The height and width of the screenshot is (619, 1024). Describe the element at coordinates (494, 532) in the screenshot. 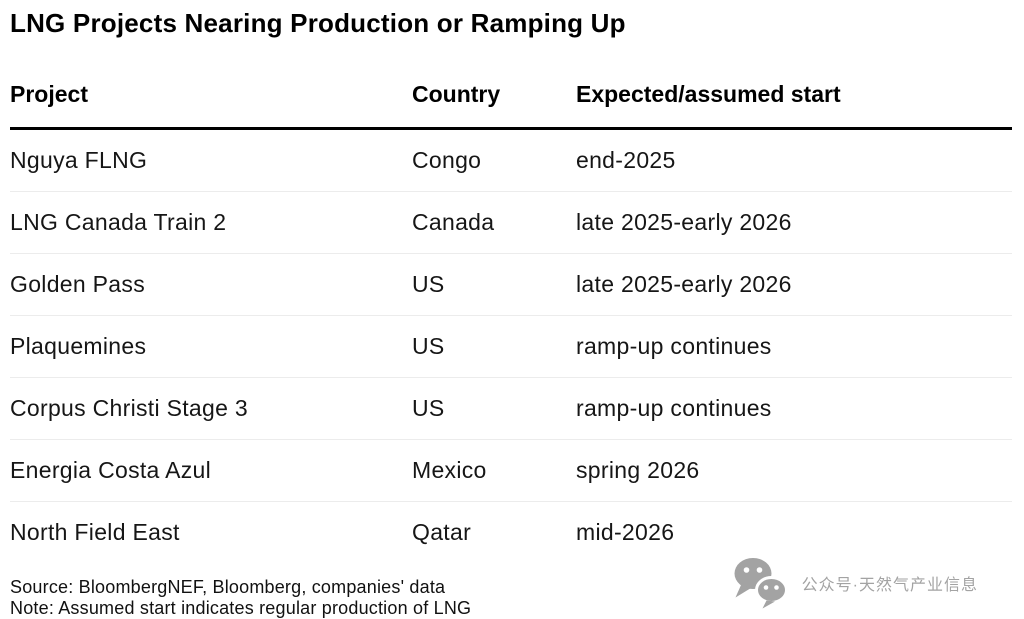

I see `cell-country: Qatar` at that location.